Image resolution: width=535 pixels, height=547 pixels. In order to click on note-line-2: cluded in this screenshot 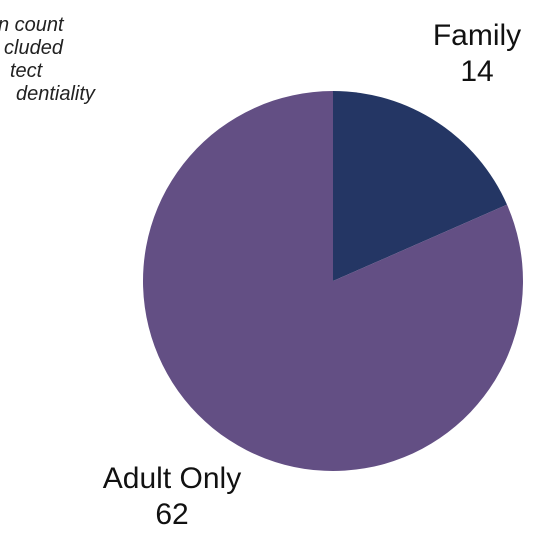, I will do `click(33, 48)`.